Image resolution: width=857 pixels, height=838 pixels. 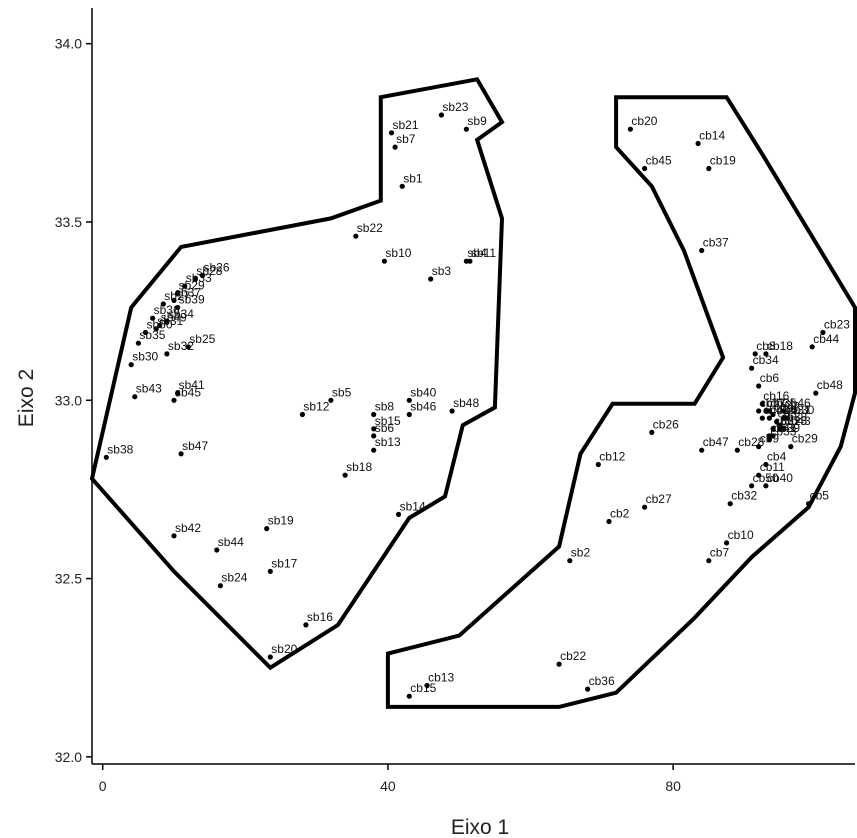 I want to click on point-label-cb41: cb41, so click(x=783, y=428).